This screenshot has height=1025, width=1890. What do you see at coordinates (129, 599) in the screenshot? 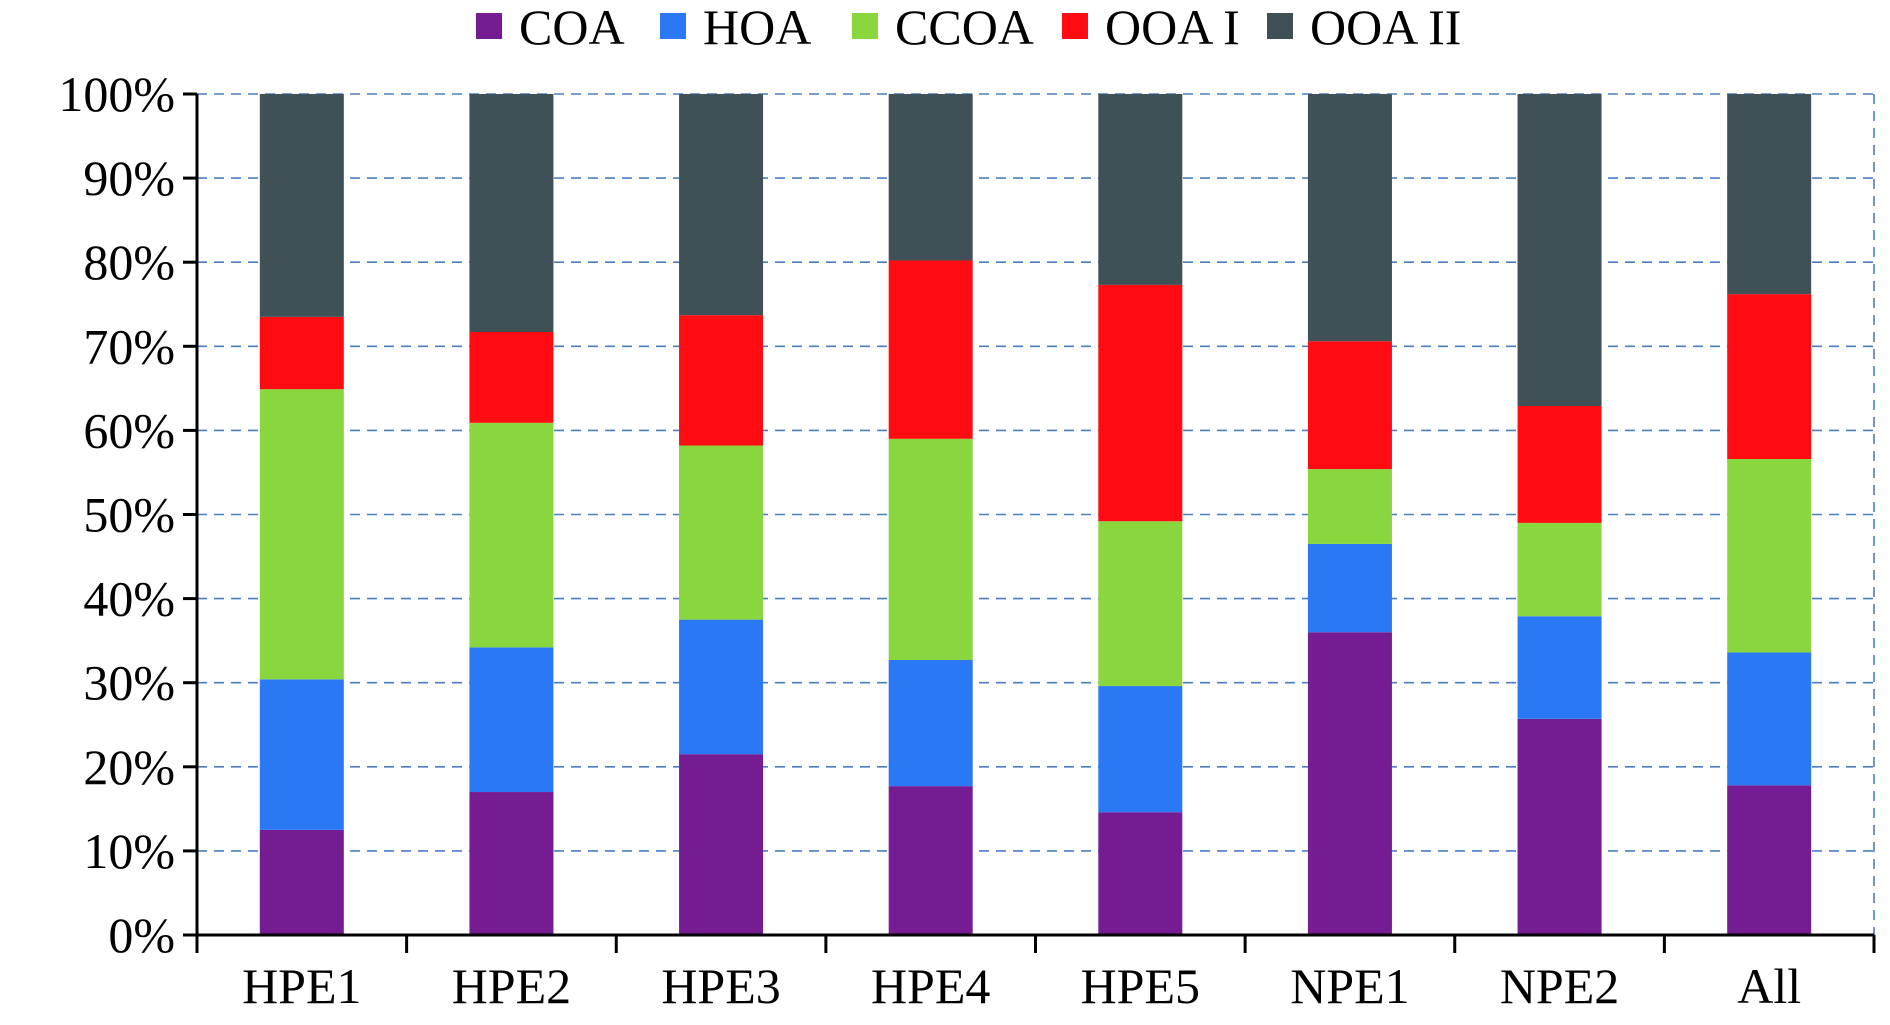
I see `y-tick-label-40pct: 40%` at bounding box center [129, 599].